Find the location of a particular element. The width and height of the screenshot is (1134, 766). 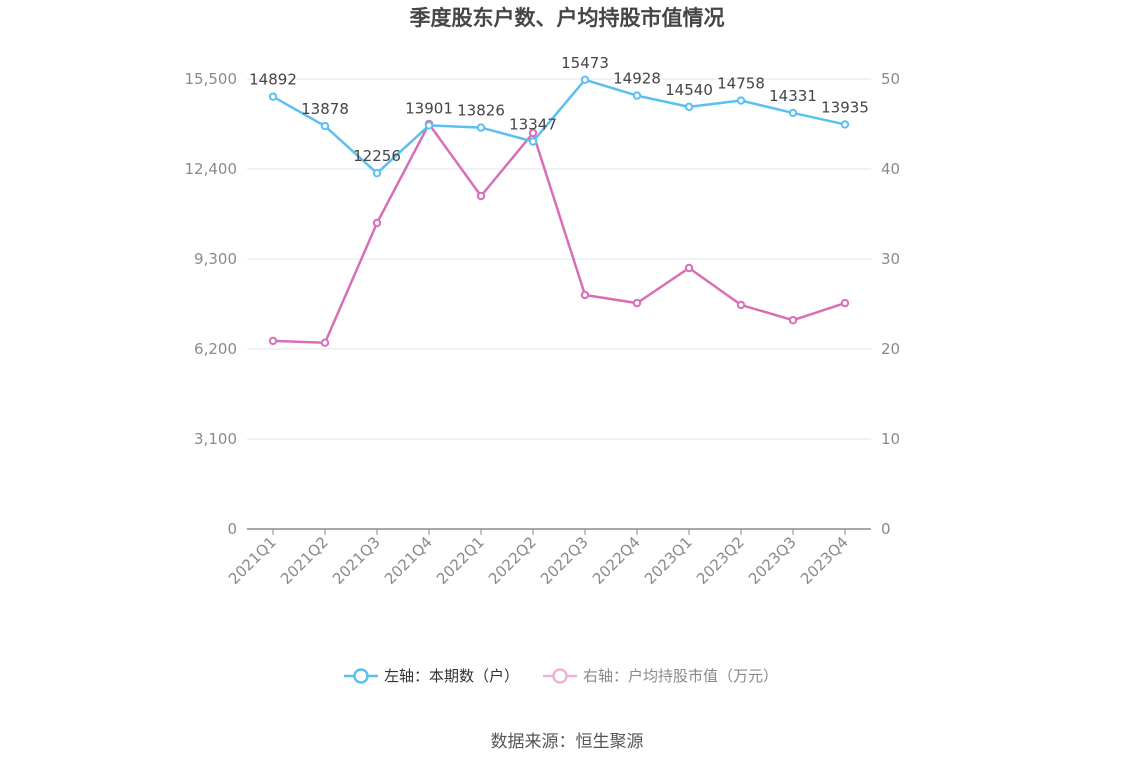

chart-title: 季度股东户数、户均持股市值情况 is located at coordinates (567, 18).